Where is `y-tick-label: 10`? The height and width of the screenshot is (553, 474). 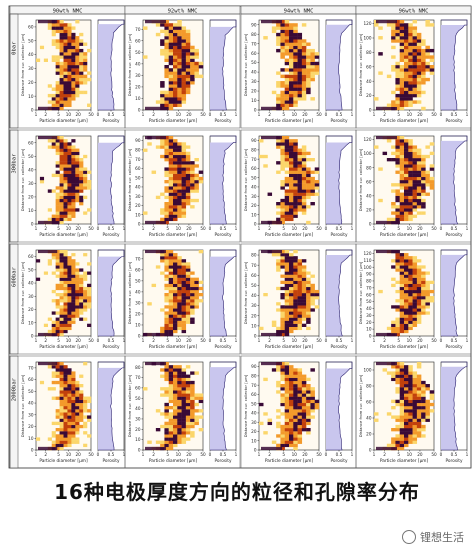
y-tick-label: 10 is located at coordinates (138, 439).